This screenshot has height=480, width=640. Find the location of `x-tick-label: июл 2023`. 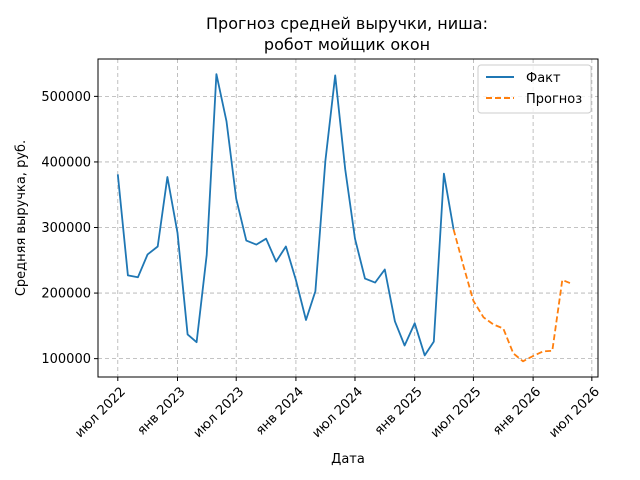

x-tick-label: июл 2023 is located at coordinates (219, 412).